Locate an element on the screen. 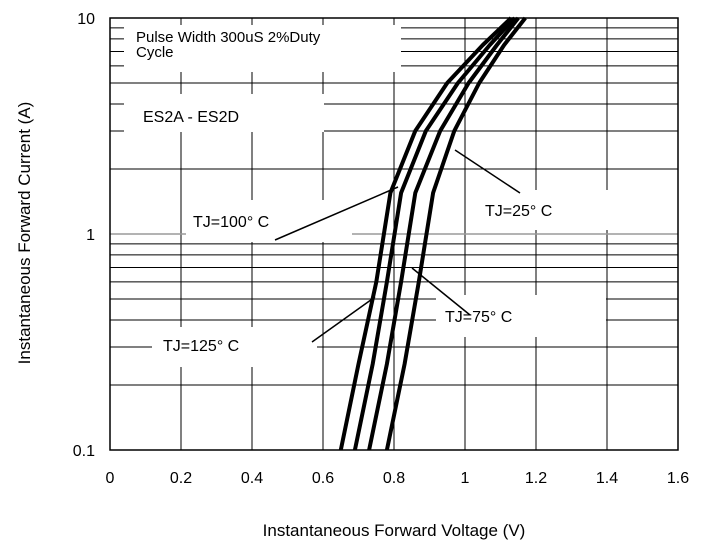 This screenshot has width=710, height=544. label-25-background is located at coordinates (559, 210).